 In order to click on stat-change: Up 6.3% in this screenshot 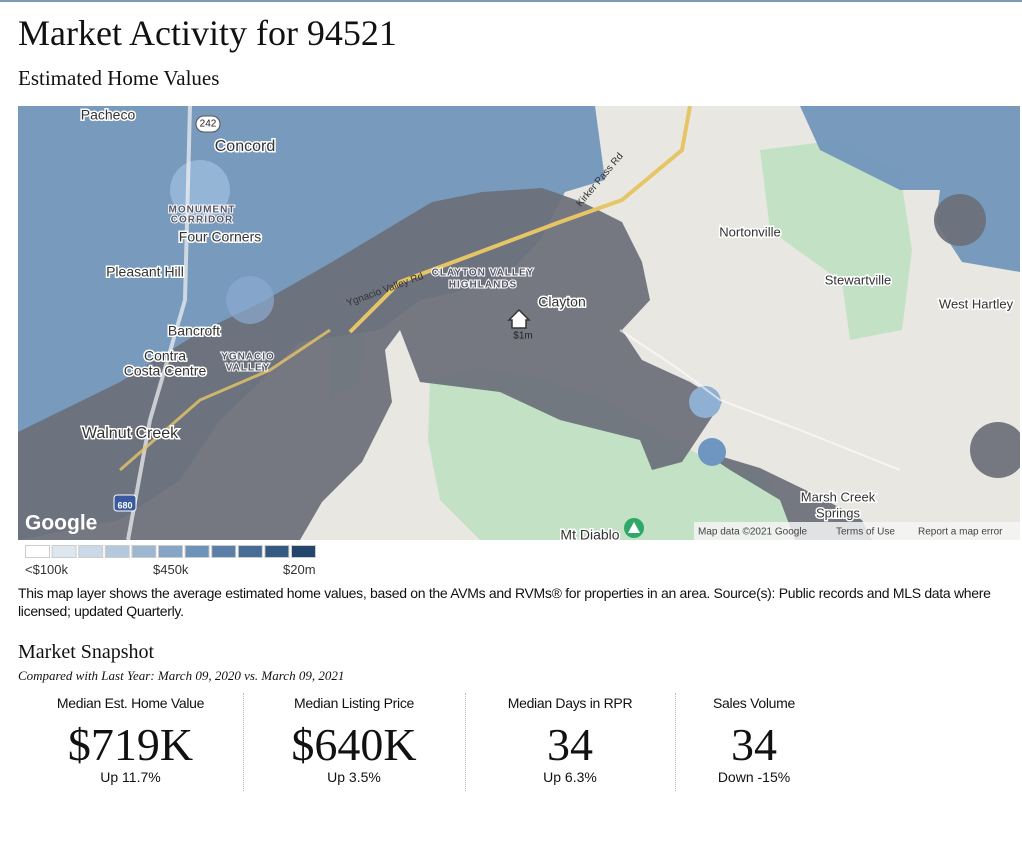, I will do `click(570, 777)`.